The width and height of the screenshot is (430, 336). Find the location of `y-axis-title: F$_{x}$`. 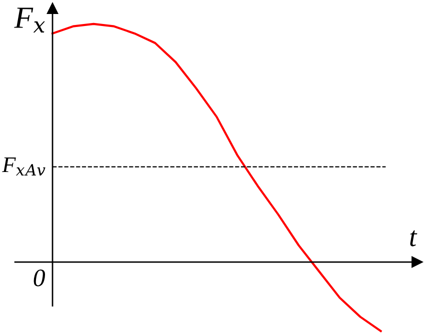

y-axis-title: F$_{x}$ is located at coordinates (29, 20).